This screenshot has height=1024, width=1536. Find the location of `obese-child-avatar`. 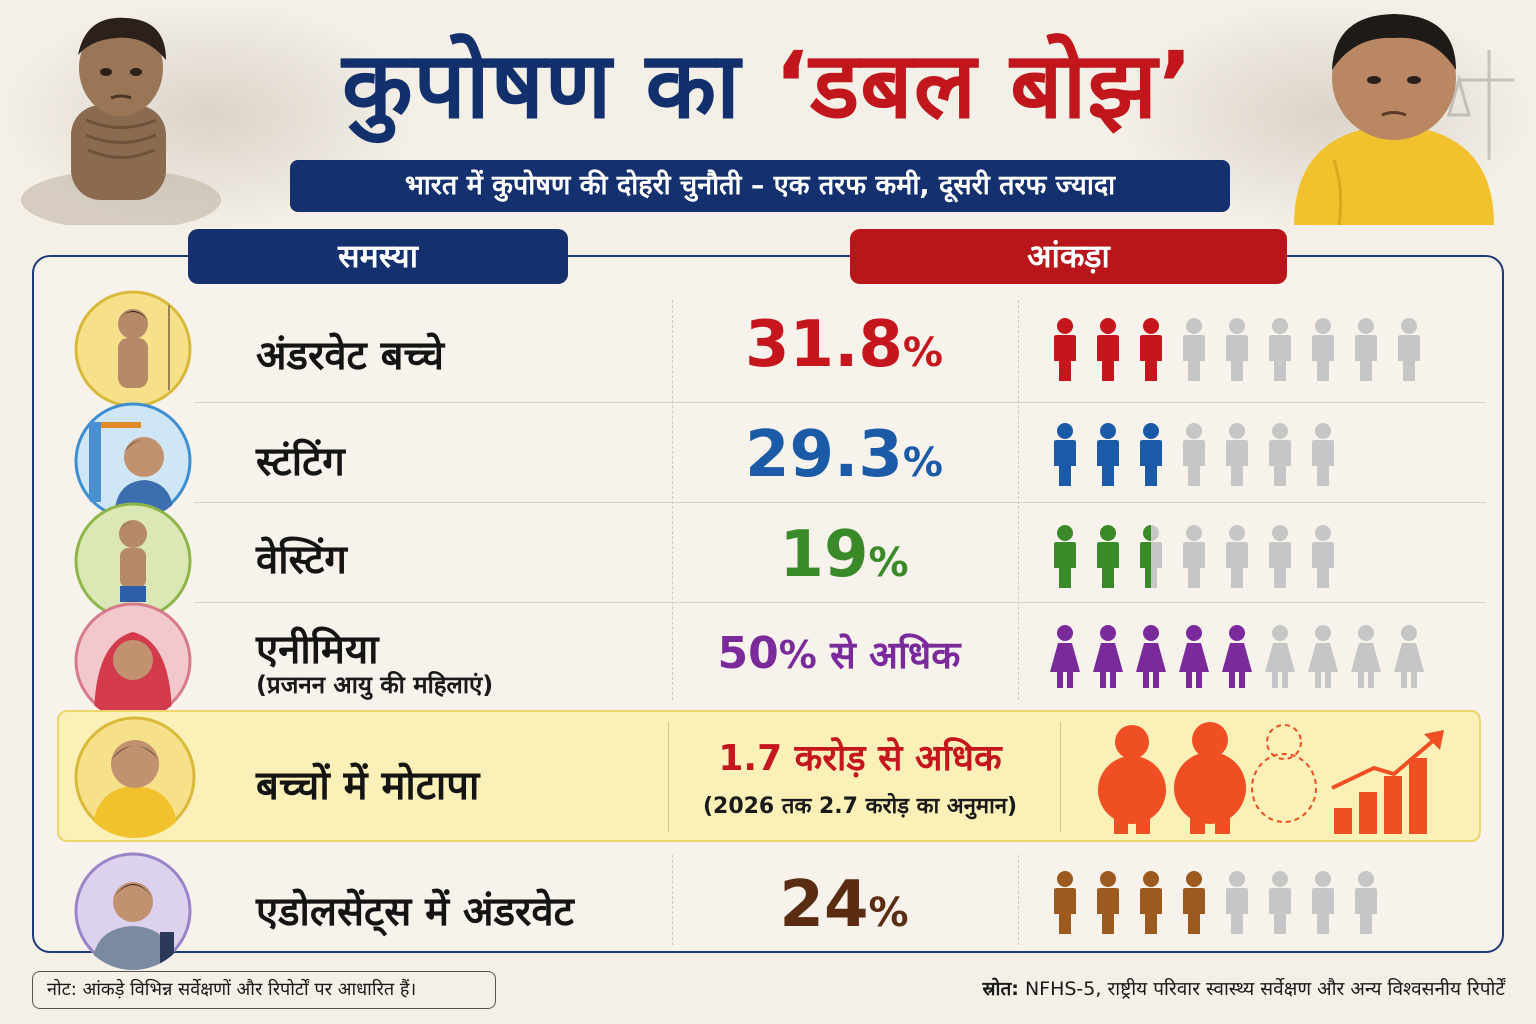

obese-child-avatar is located at coordinates (135, 777).